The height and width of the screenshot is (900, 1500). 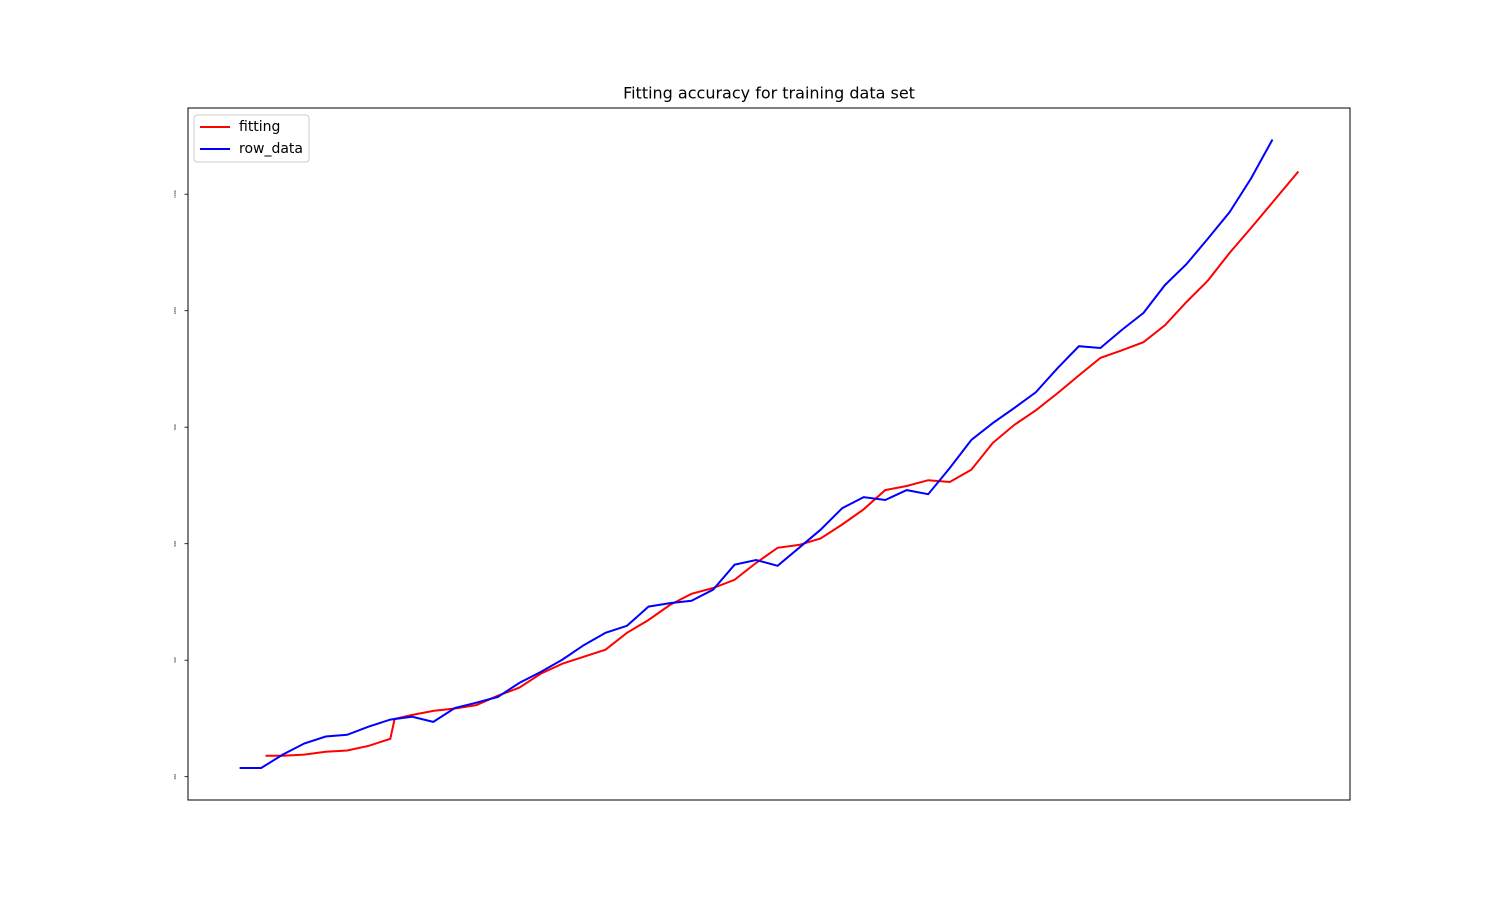 What do you see at coordinates (175, 777) in the screenshot?
I see `y-tick-label: 200` at bounding box center [175, 777].